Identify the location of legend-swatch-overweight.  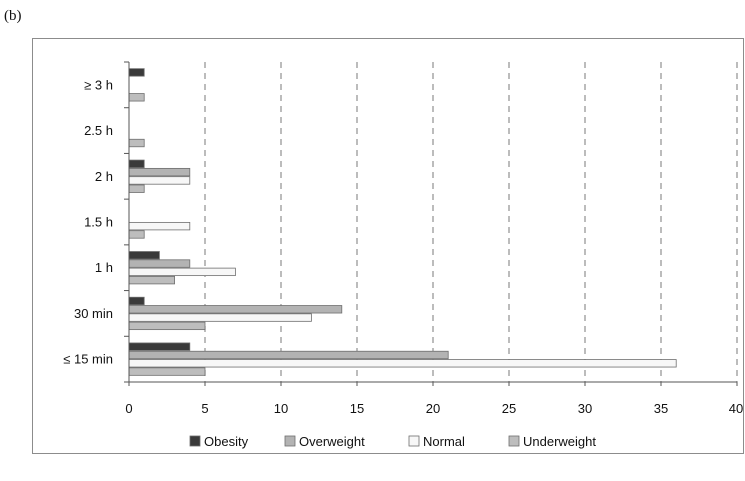
(290, 441).